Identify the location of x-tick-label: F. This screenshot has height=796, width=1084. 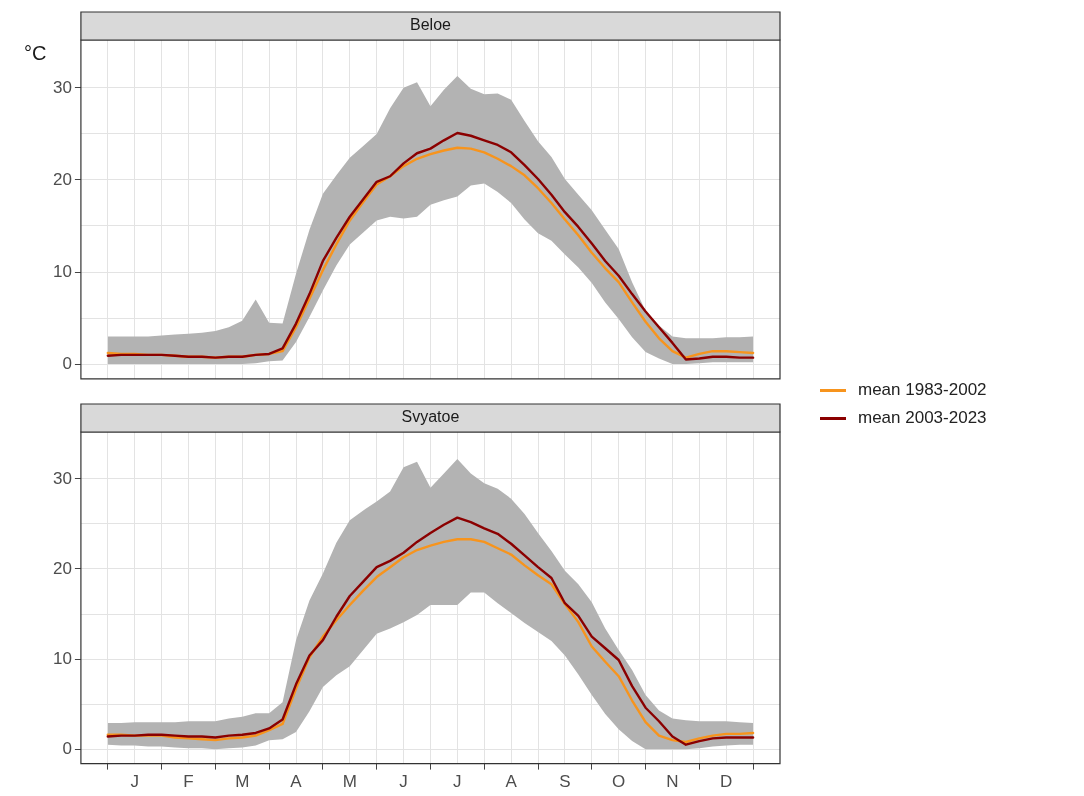
(188, 782).